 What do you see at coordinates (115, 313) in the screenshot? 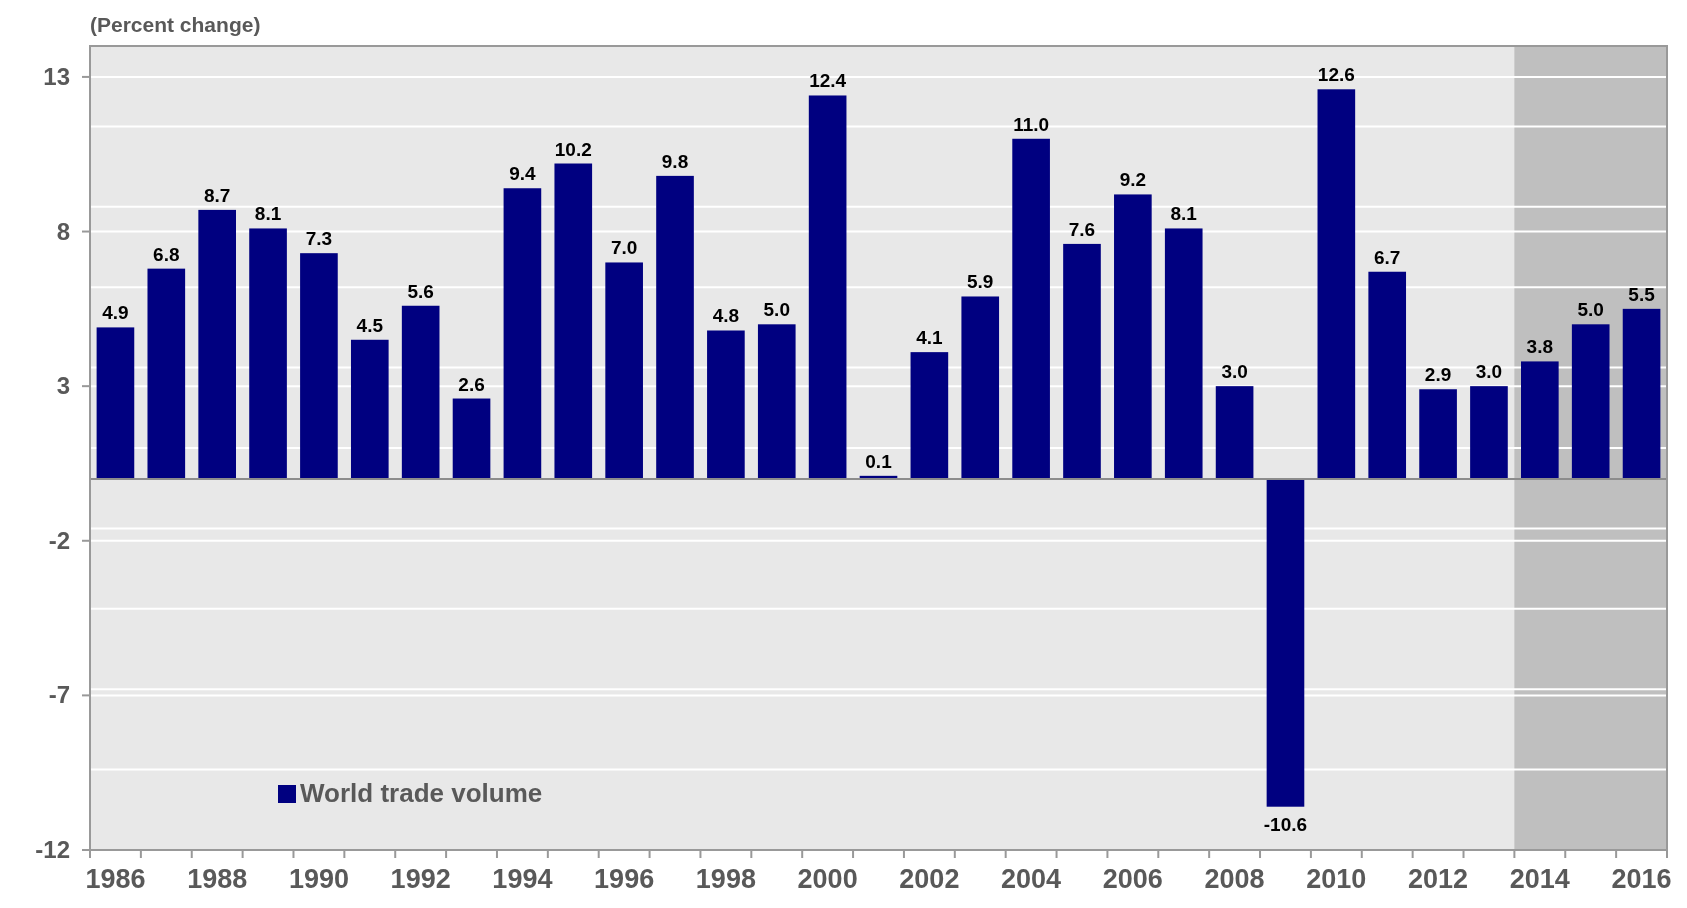
I see `data-label: 4.9` at bounding box center [115, 313].